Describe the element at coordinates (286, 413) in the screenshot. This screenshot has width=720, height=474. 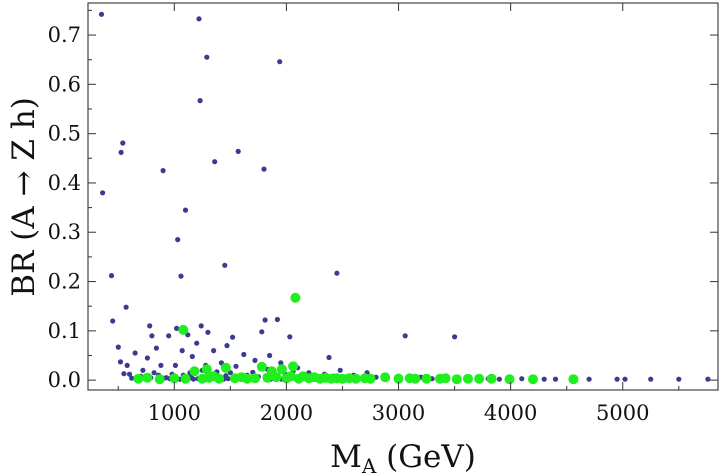
I see `x-tick-label-1: 2000` at that location.